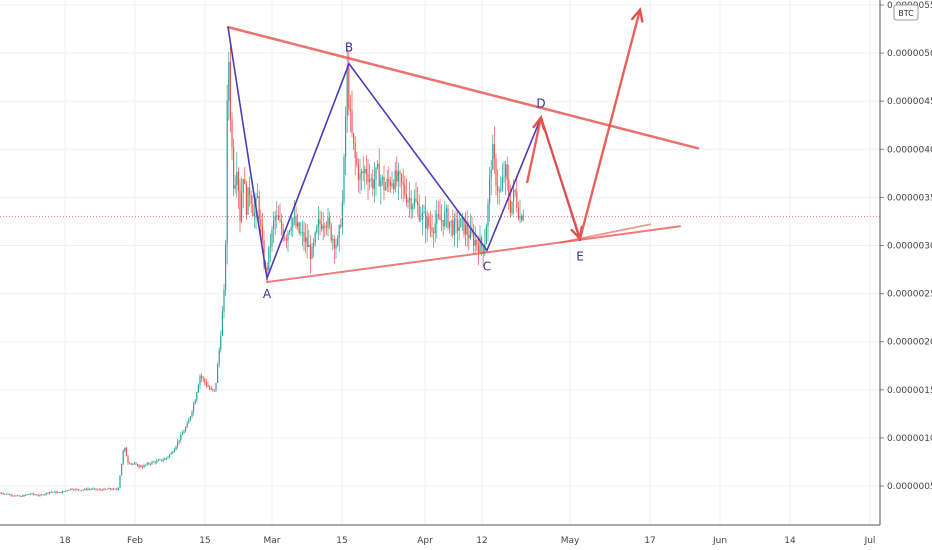 Image resolution: width=932 pixels, height=550 pixels. I want to click on wave-label-a: A, so click(267, 294).